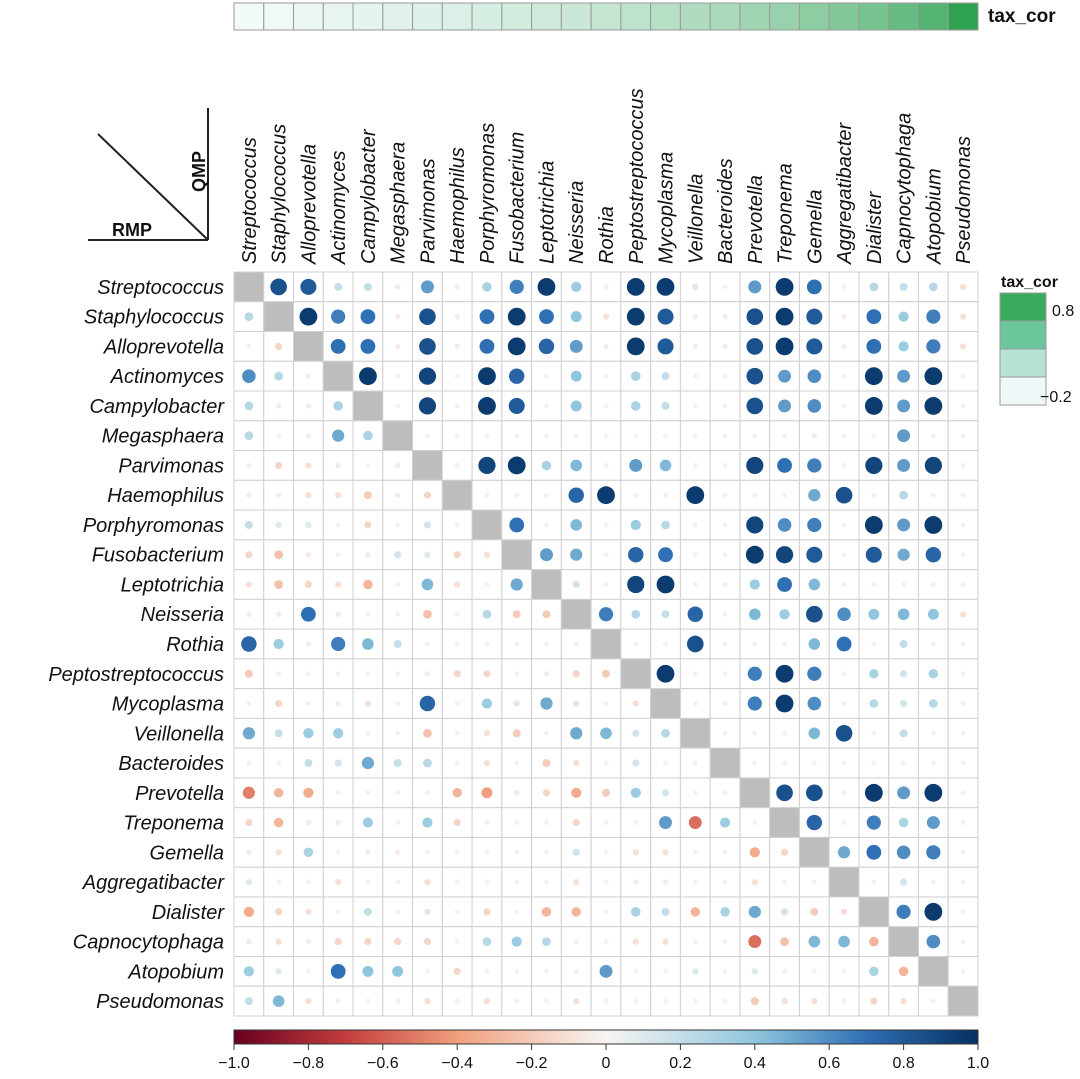 The height and width of the screenshot is (1079, 1080). I want to click on column-label: Leptotrichia, so click(547, 212).